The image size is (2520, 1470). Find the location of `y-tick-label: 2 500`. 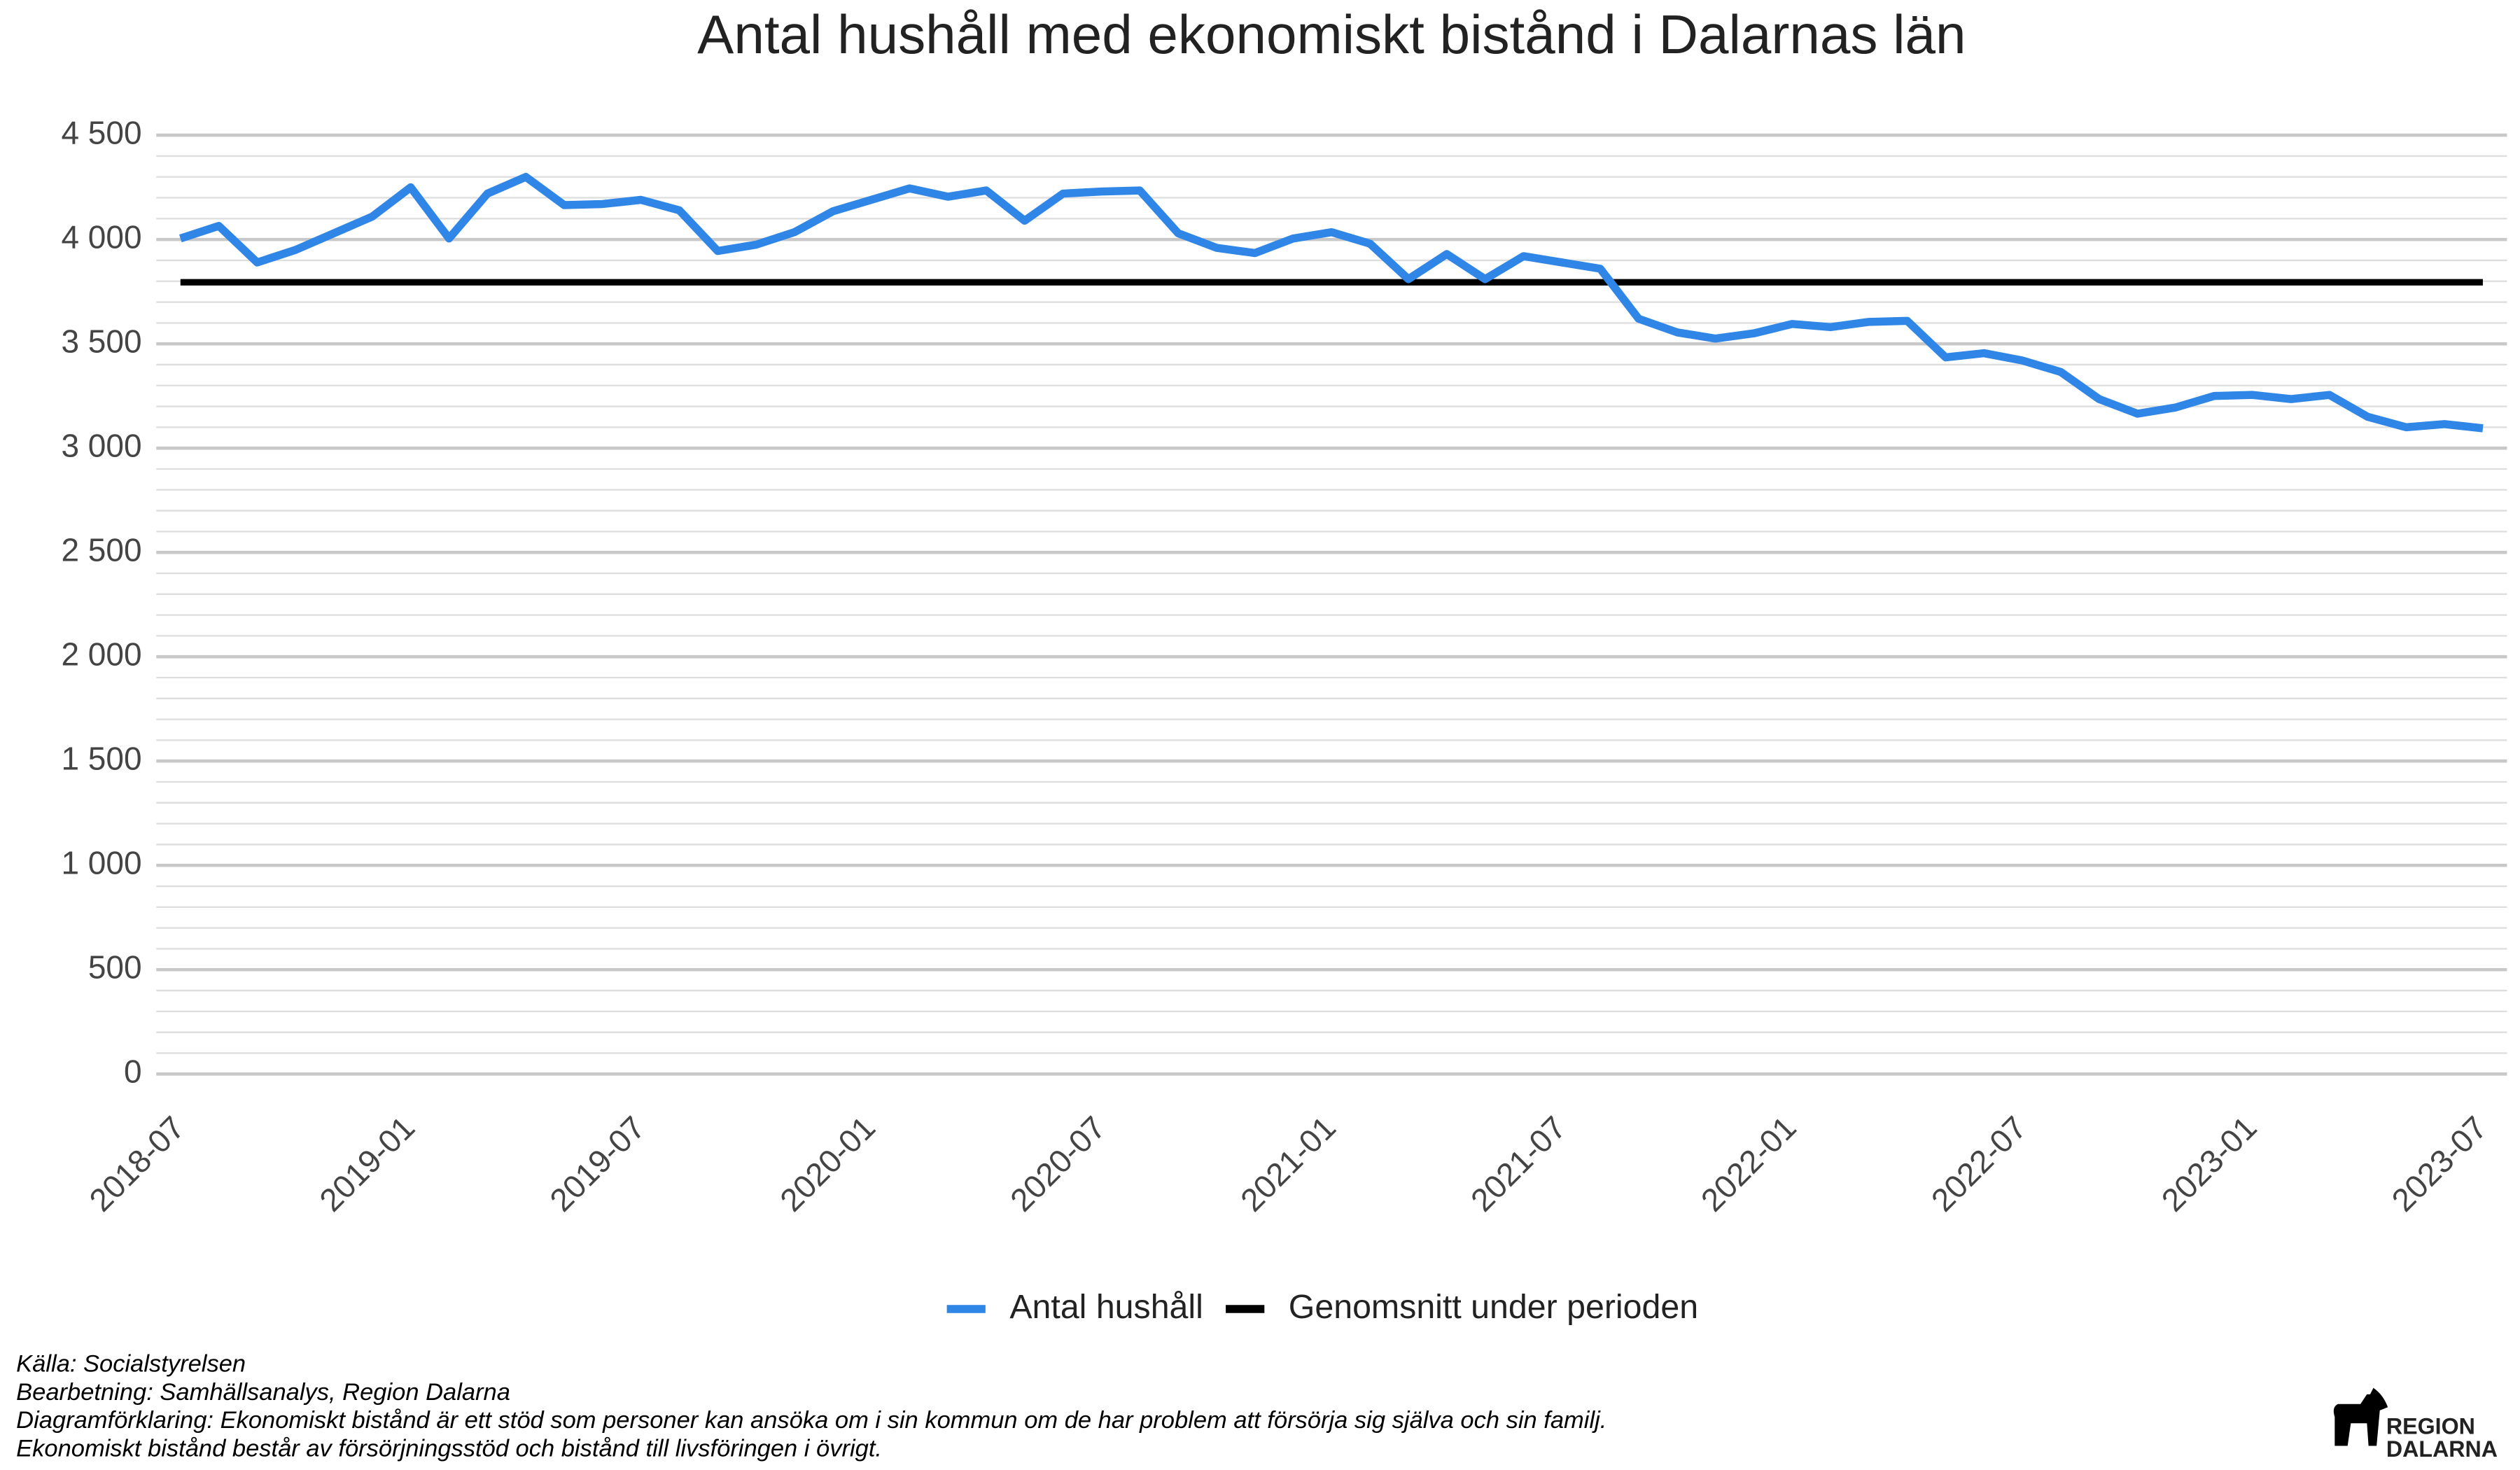

y-tick-label: 2 500 is located at coordinates (101, 549).